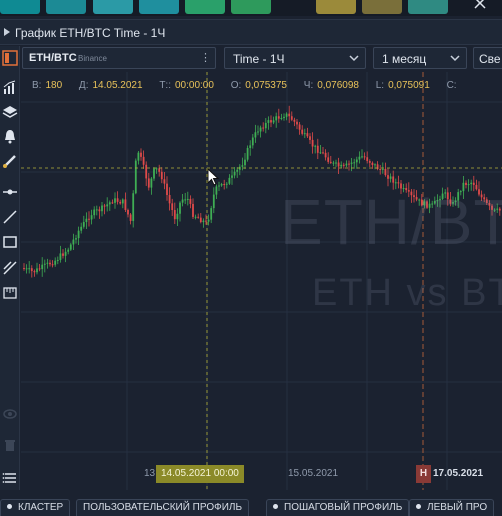  Describe the element at coordinates (10, 192) in the screenshot. I see `horizontal-line-icon` at that location.